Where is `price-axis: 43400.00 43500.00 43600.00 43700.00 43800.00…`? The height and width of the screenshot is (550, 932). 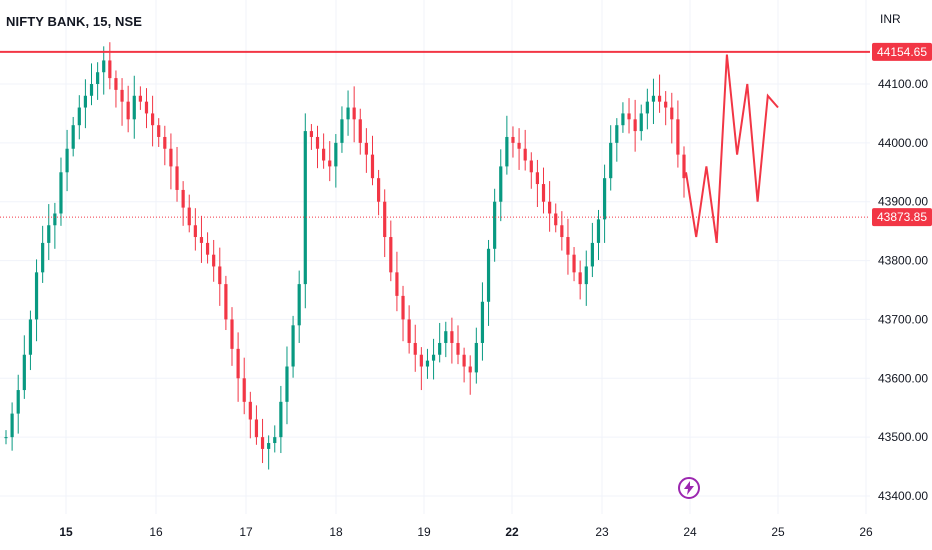 price-axis: 43400.00 43500.00 43600.00 43700.00 43800.00… is located at coordinates (903, 290).